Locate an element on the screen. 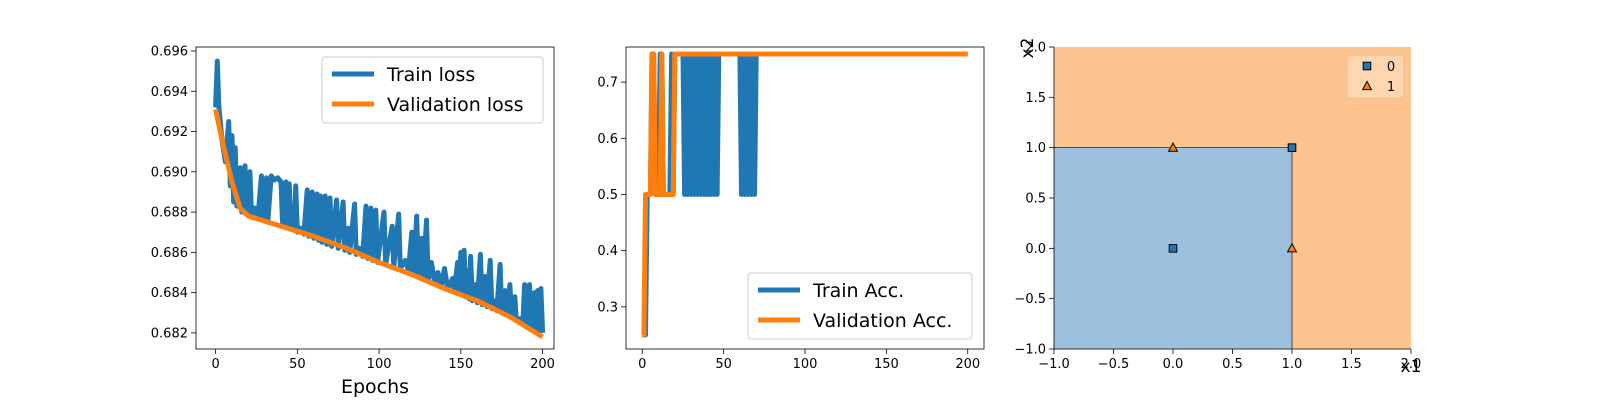  x-tick-label: −0.5 is located at coordinates (1114, 364).